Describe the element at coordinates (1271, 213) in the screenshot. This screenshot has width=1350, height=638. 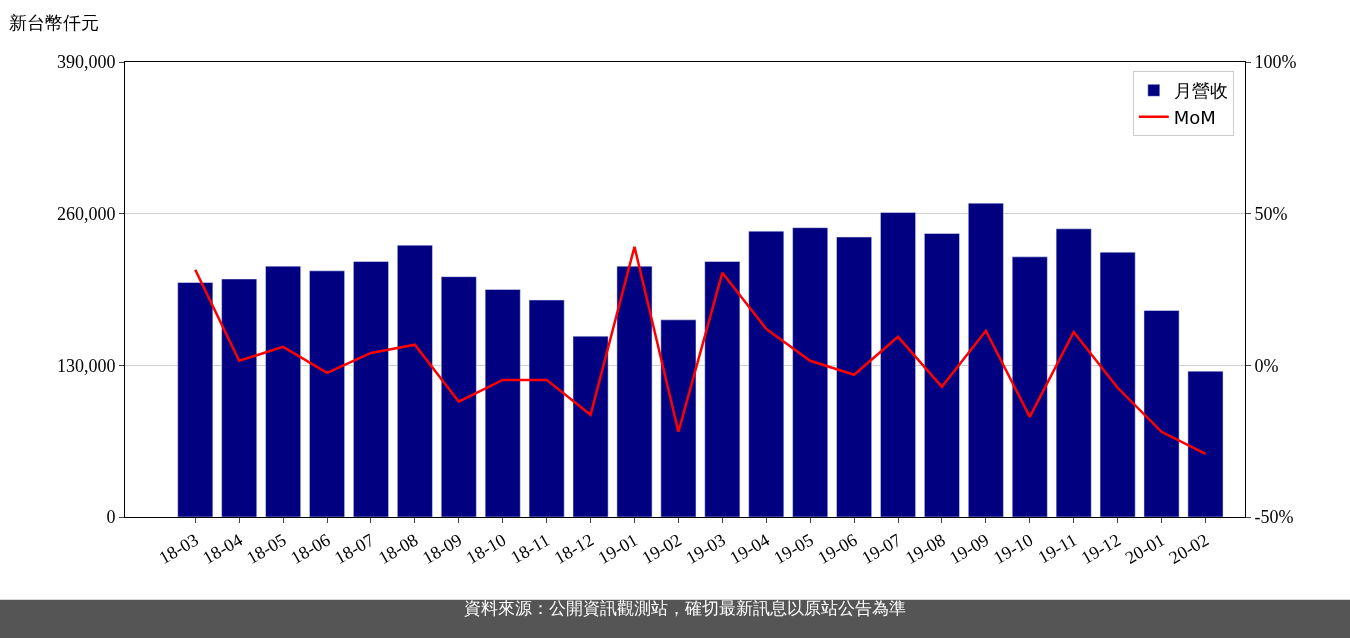
I see `y2-tick-label: 50%` at that location.